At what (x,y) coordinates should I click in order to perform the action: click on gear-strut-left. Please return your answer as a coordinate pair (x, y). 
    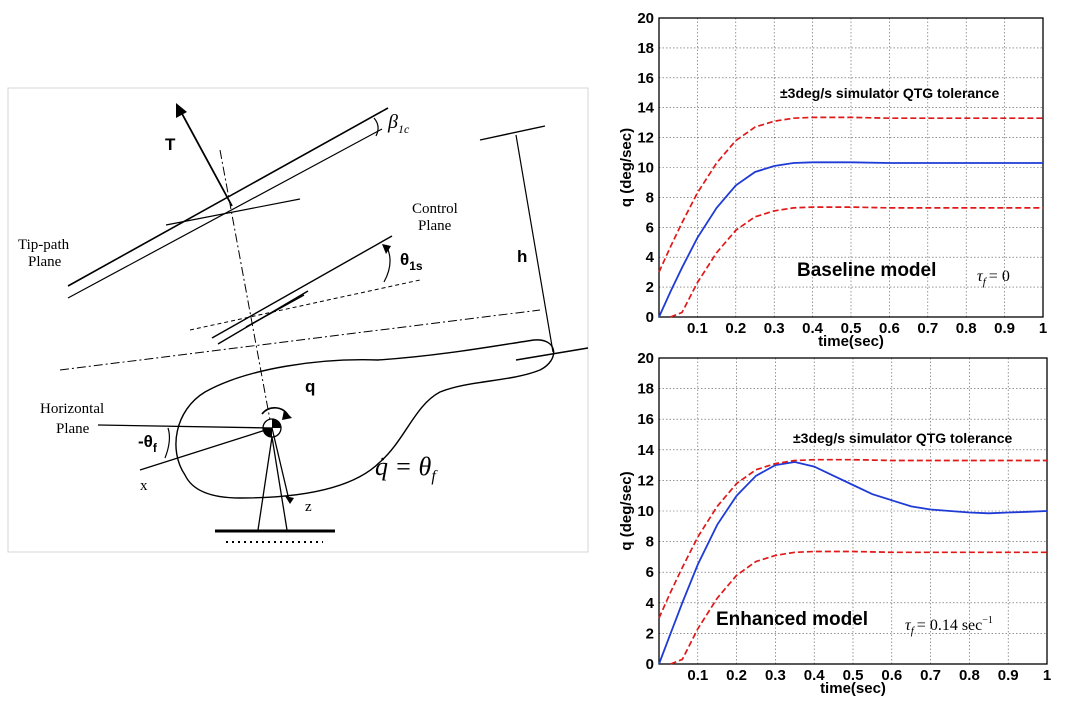
    Looking at the image, I should click on (265, 483).